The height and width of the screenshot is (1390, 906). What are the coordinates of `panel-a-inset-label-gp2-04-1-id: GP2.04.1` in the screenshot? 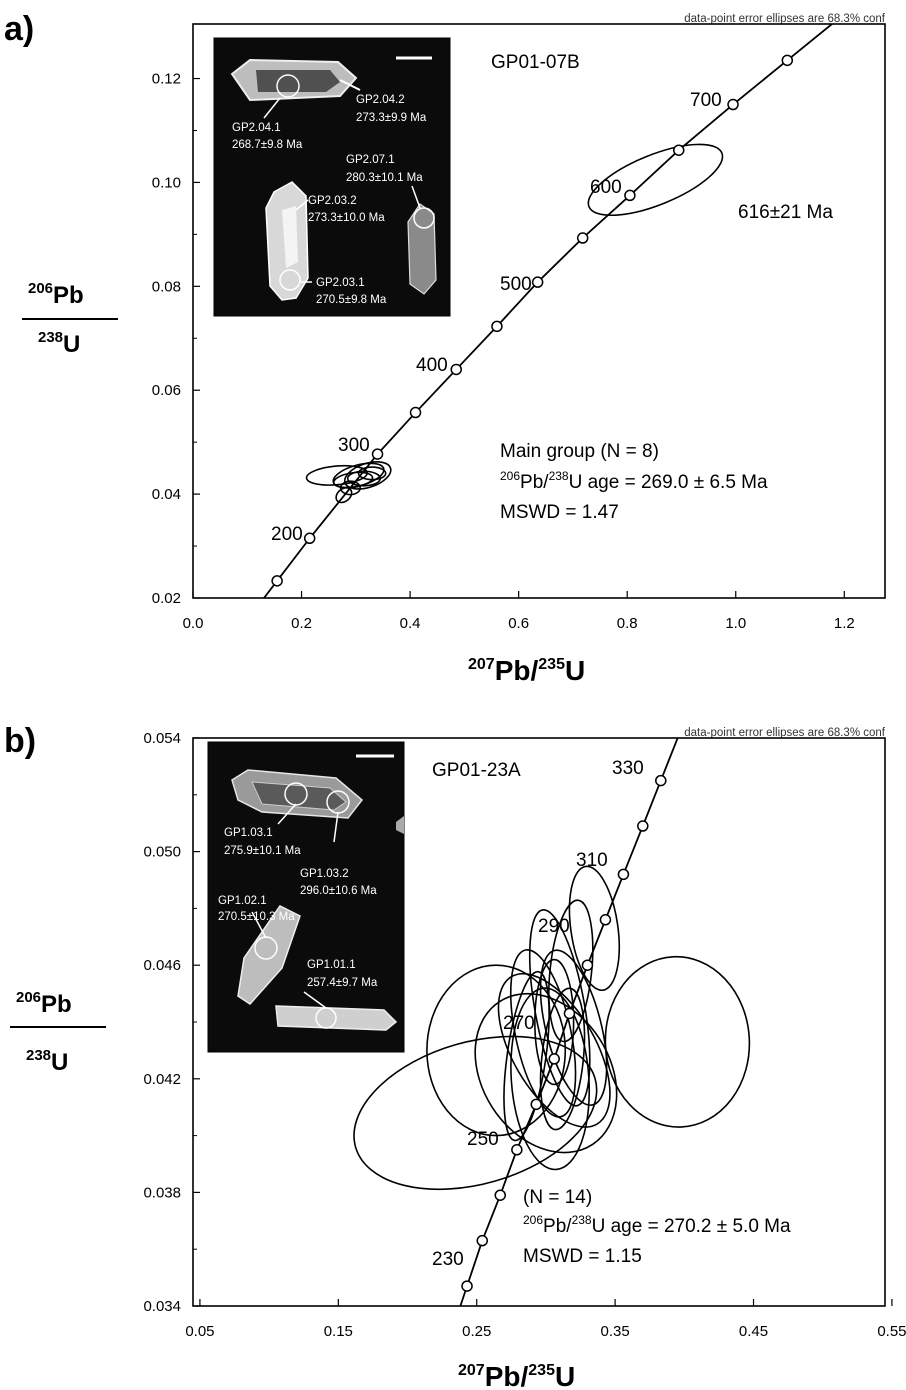 It's located at (256, 128).